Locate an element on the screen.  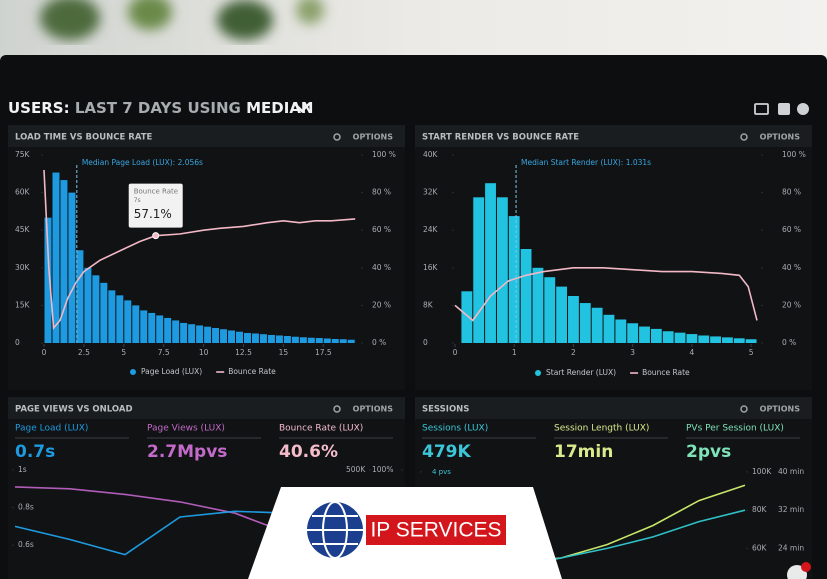
image-icon is located at coordinates (784, 109).